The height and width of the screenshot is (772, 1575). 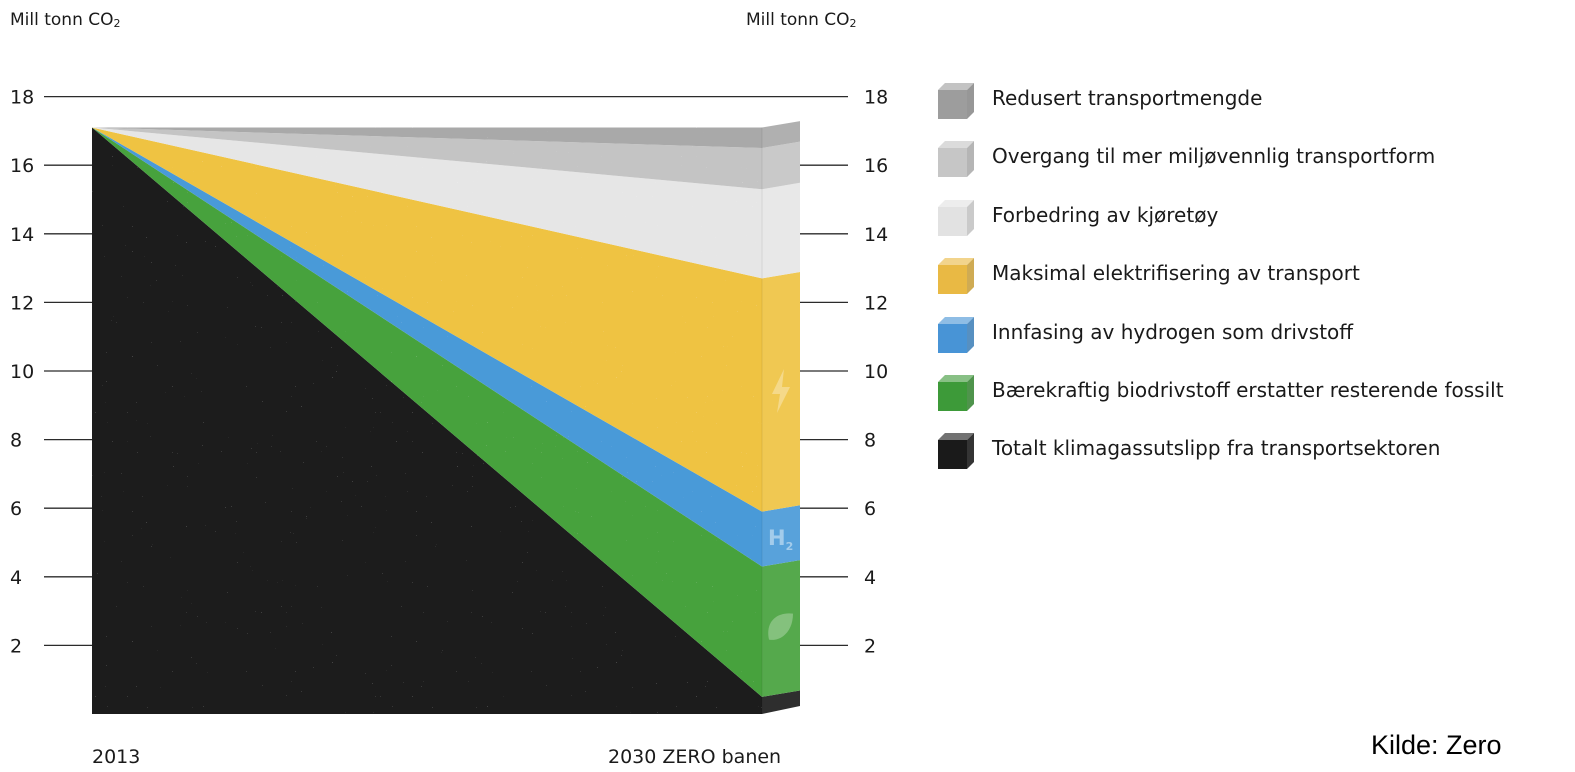 I want to click on y-tick-label-left-14: 14, so click(x=22, y=235).